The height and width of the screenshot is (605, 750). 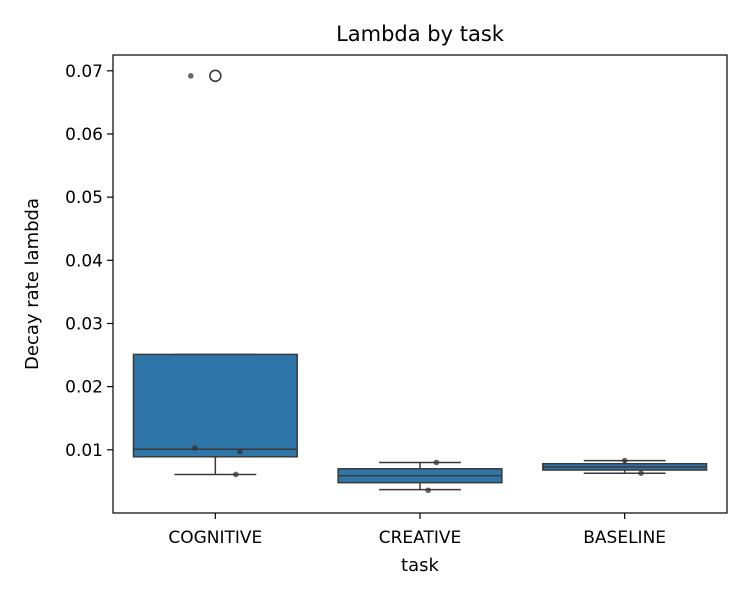 What do you see at coordinates (420, 476) in the screenshot?
I see `box-group-creative` at bounding box center [420, 476].